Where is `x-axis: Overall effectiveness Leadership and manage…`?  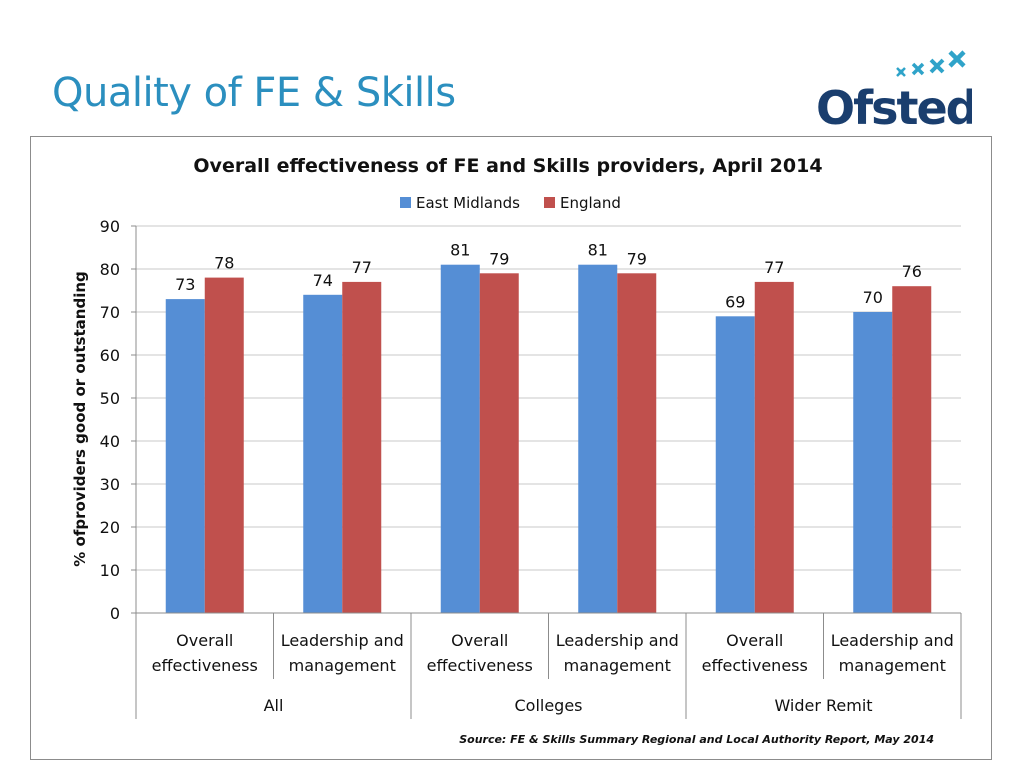
x-axis: Overall effectiveness Leadership and manage… is located at coordinates (548, 665).